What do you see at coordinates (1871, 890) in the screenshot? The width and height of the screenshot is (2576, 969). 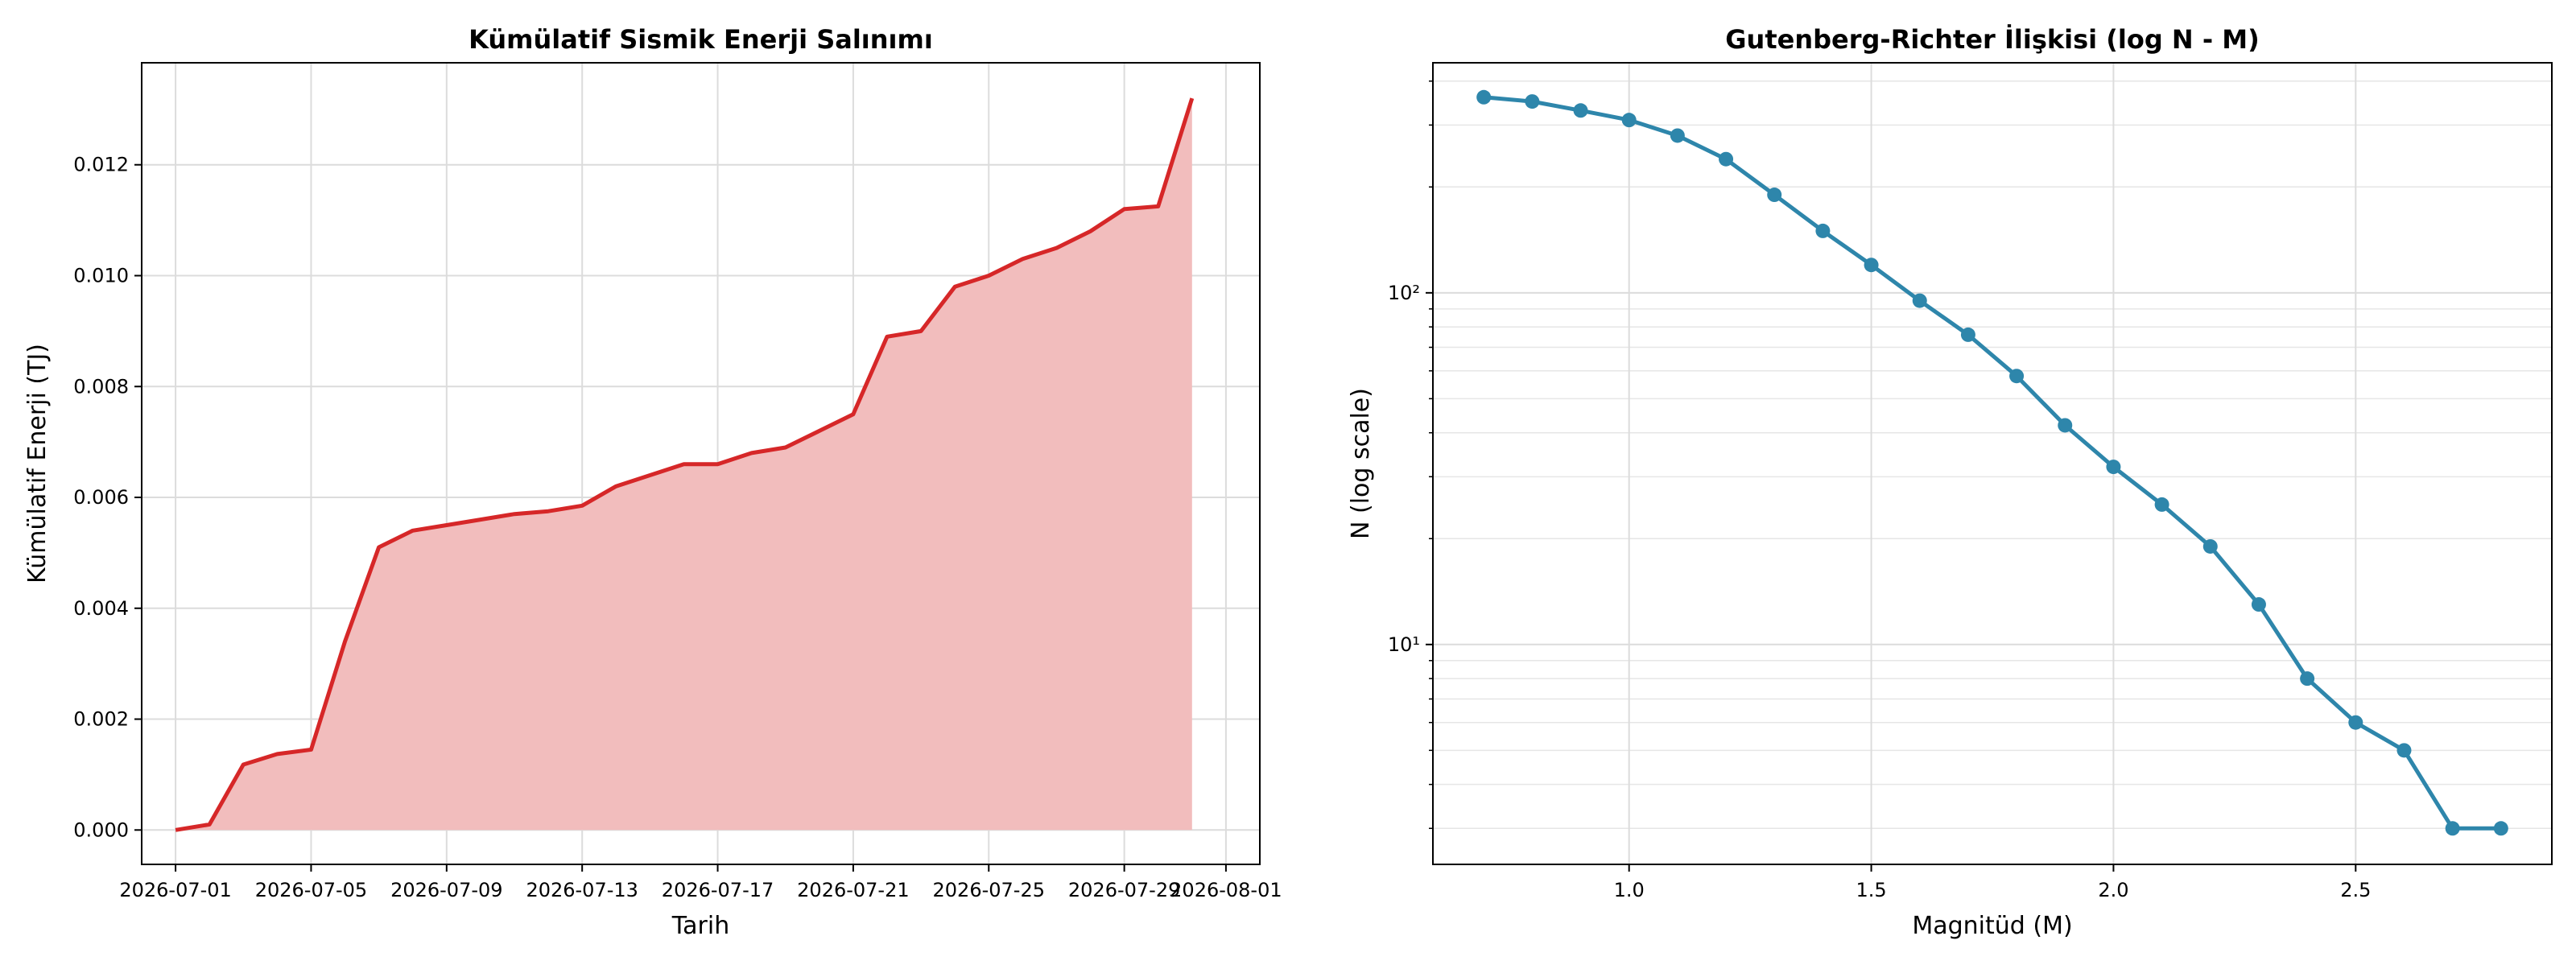 I see `x-tick-label: 1.5` at bounding box center [1871, 890].